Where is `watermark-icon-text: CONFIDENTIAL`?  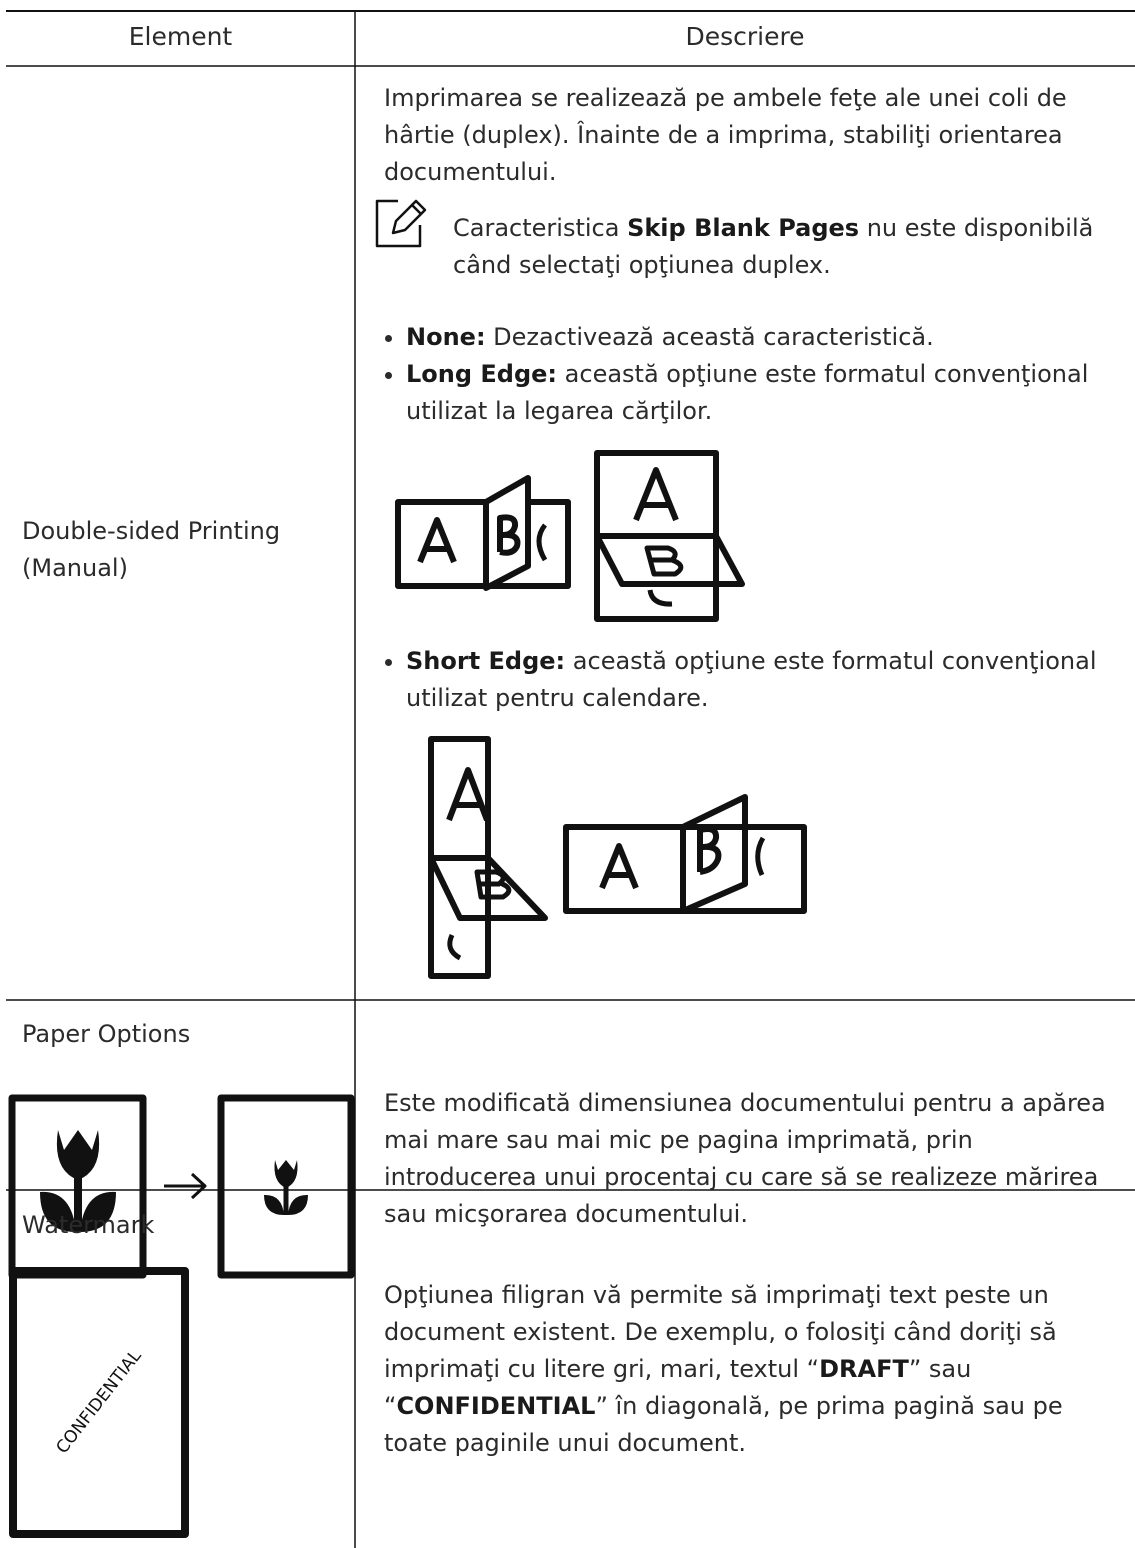 watermark-icon-text: CONFIDENTIAL is located at coordinates (99, 1402).